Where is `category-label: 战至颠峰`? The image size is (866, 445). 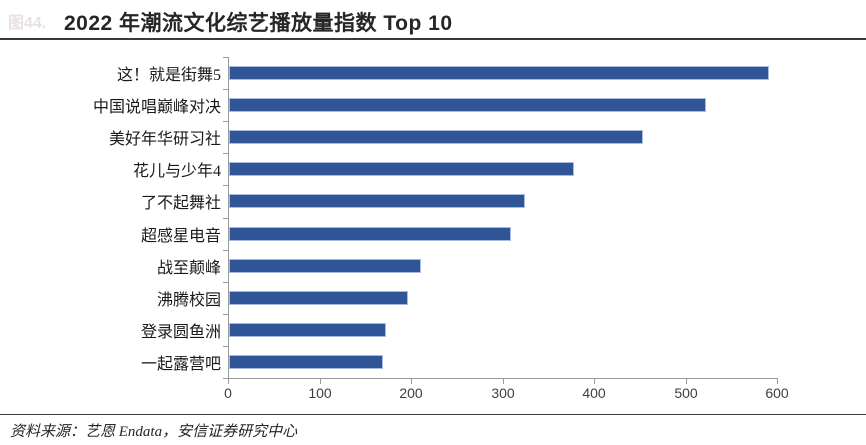 category-label: 战至颠峰 is located at coordinates (188, 268).